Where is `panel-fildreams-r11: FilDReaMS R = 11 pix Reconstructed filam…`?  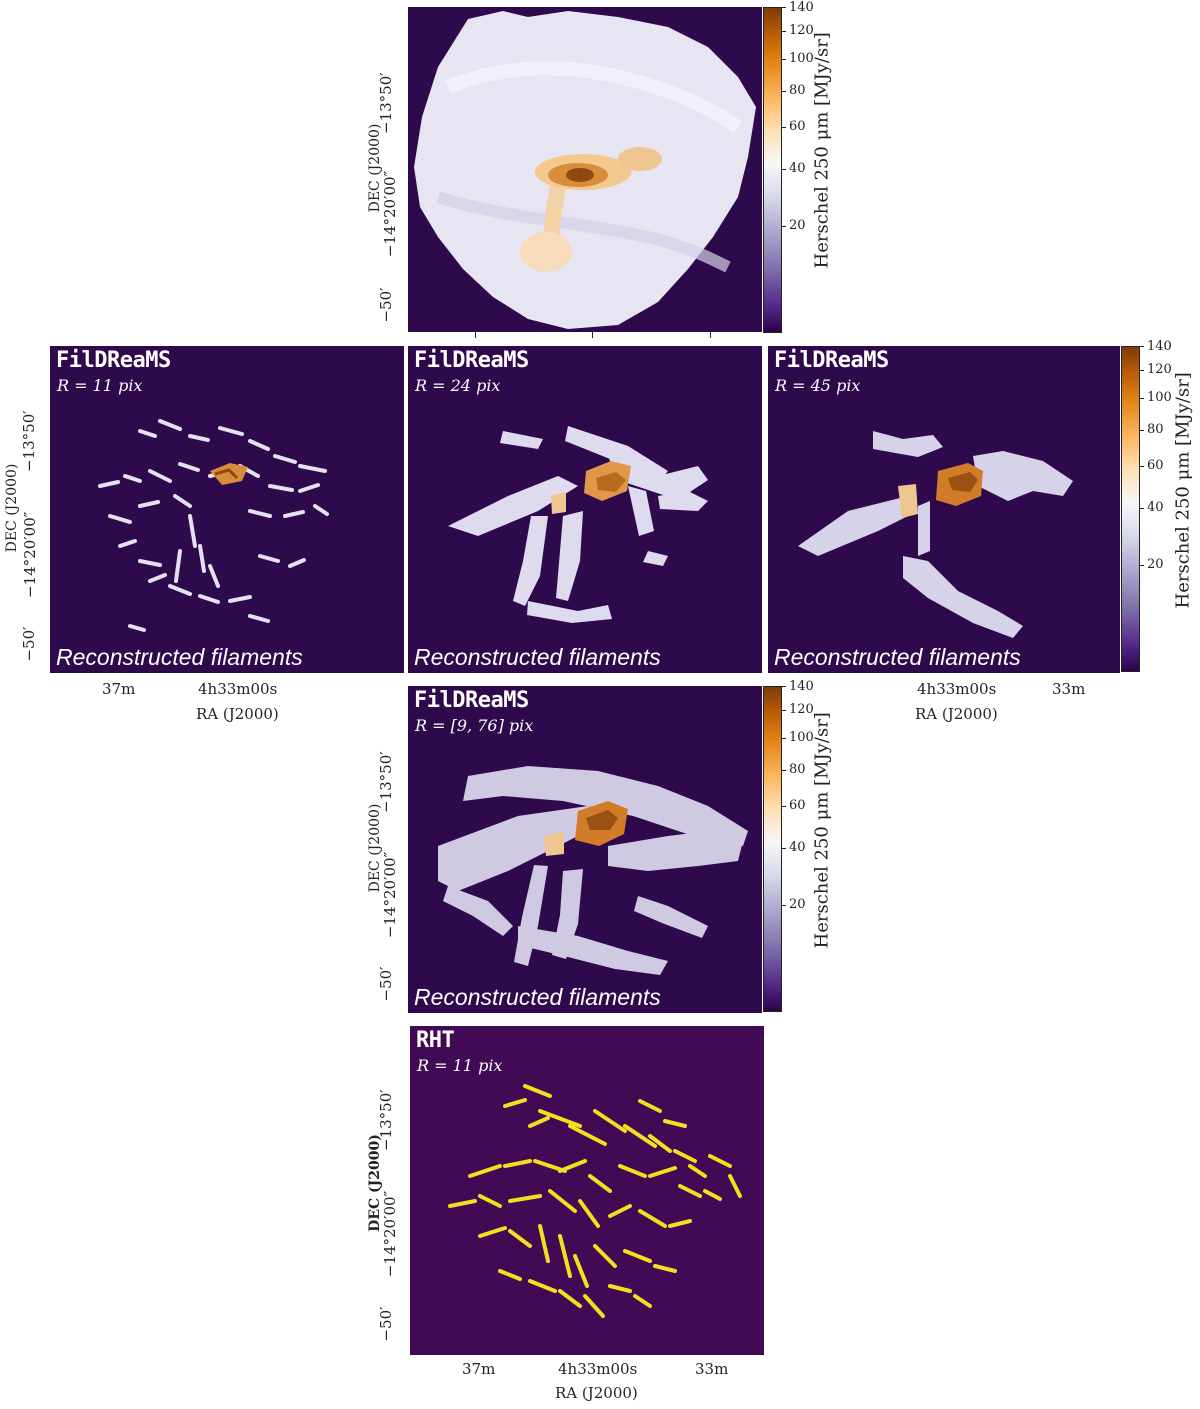
panel-fildreams-r11: FilDReaMS R = 11 pix Reconstructed filam… is located at coordinates (227, 509).